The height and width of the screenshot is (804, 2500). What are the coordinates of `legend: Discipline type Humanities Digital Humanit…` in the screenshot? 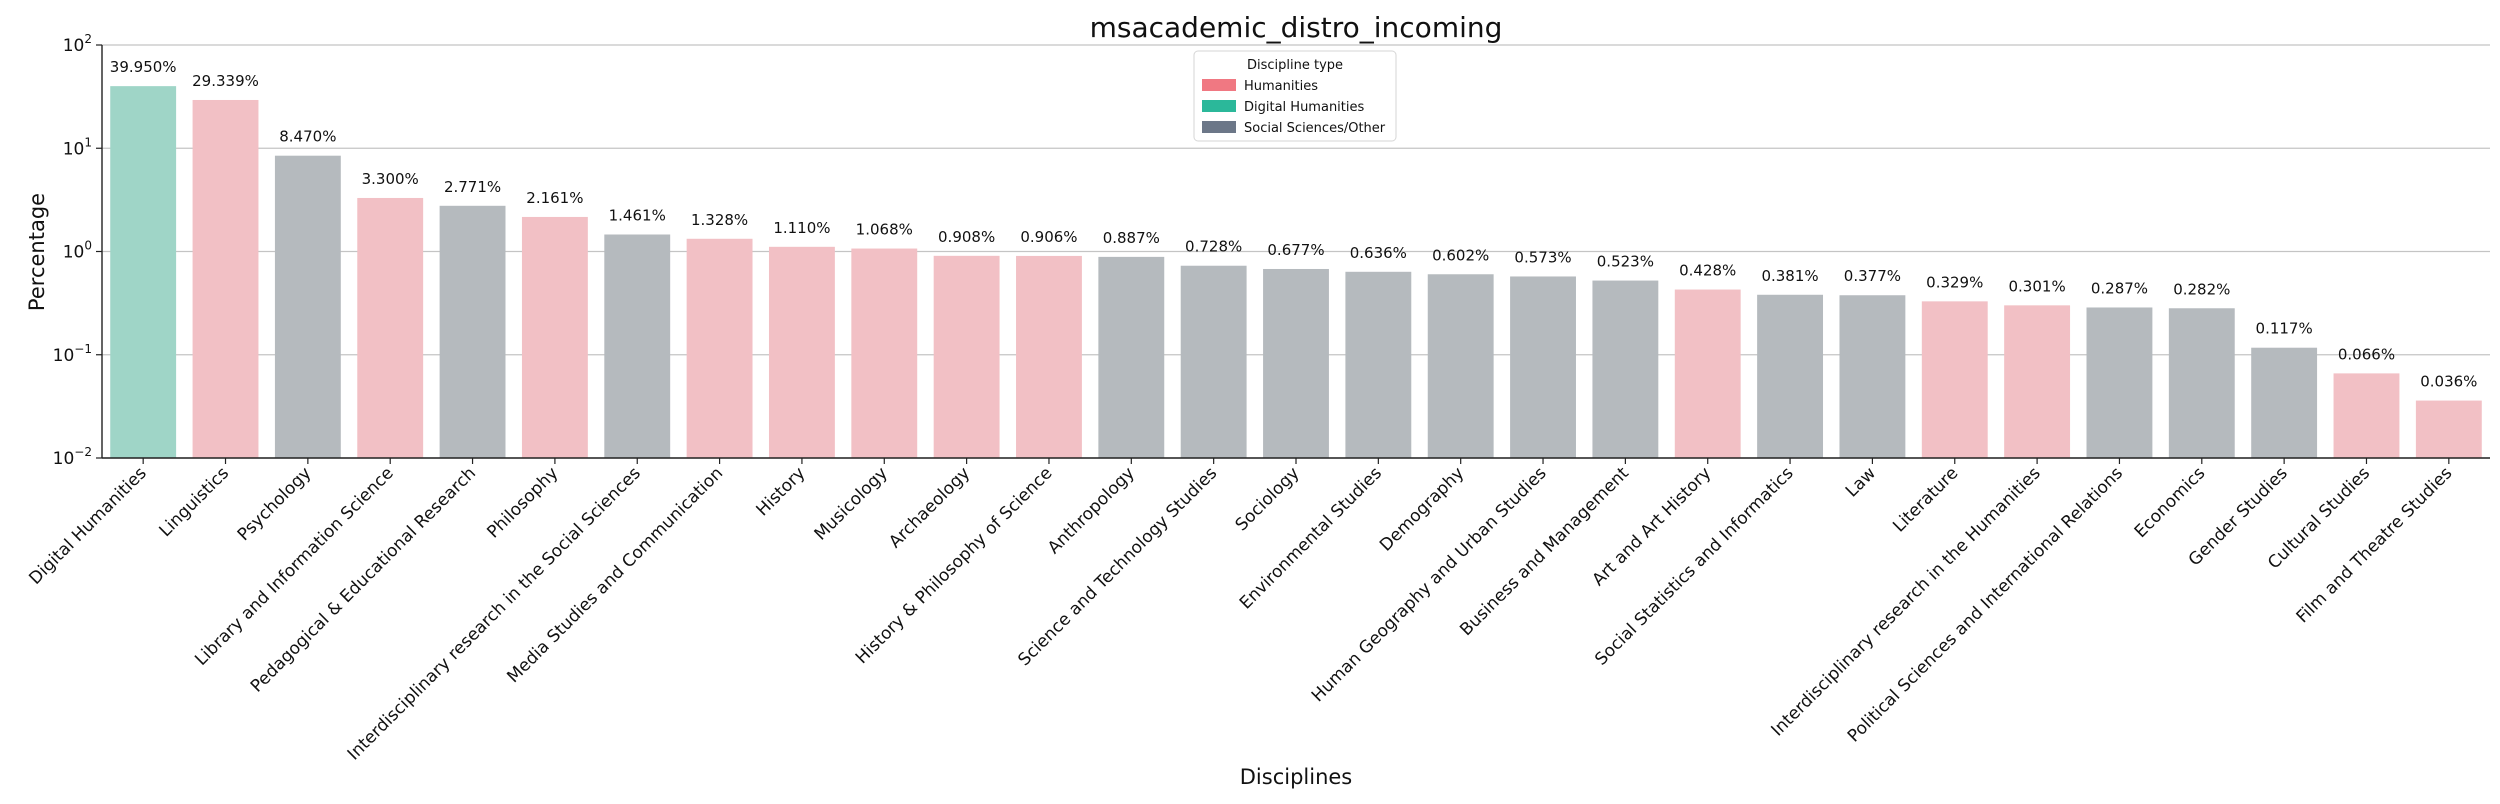 It's located at (1295, 96).